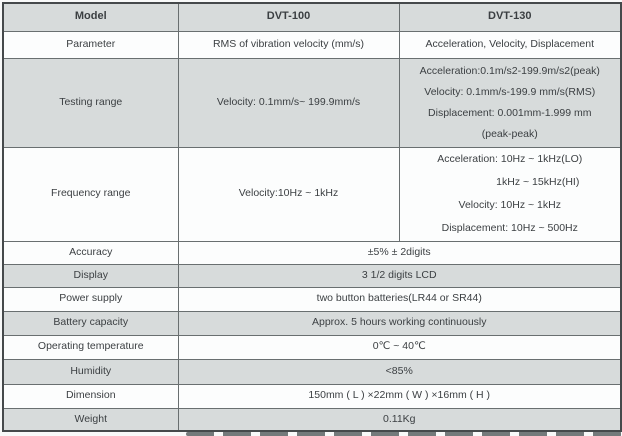 This screenshot has height=436, width=622. I want to click on header-dvt100: DVT-100, so click(288, 17).